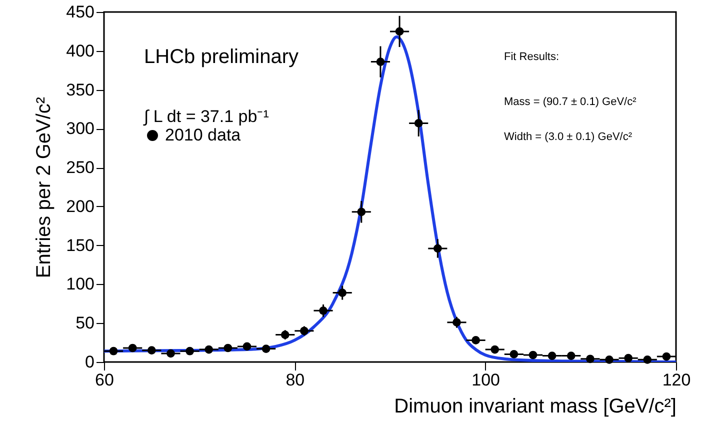 This screenshot has width=718, height=424. Describe the element at coordinates (80, 90) in the screenshot. I see `y-tick-label: 350` at that location.